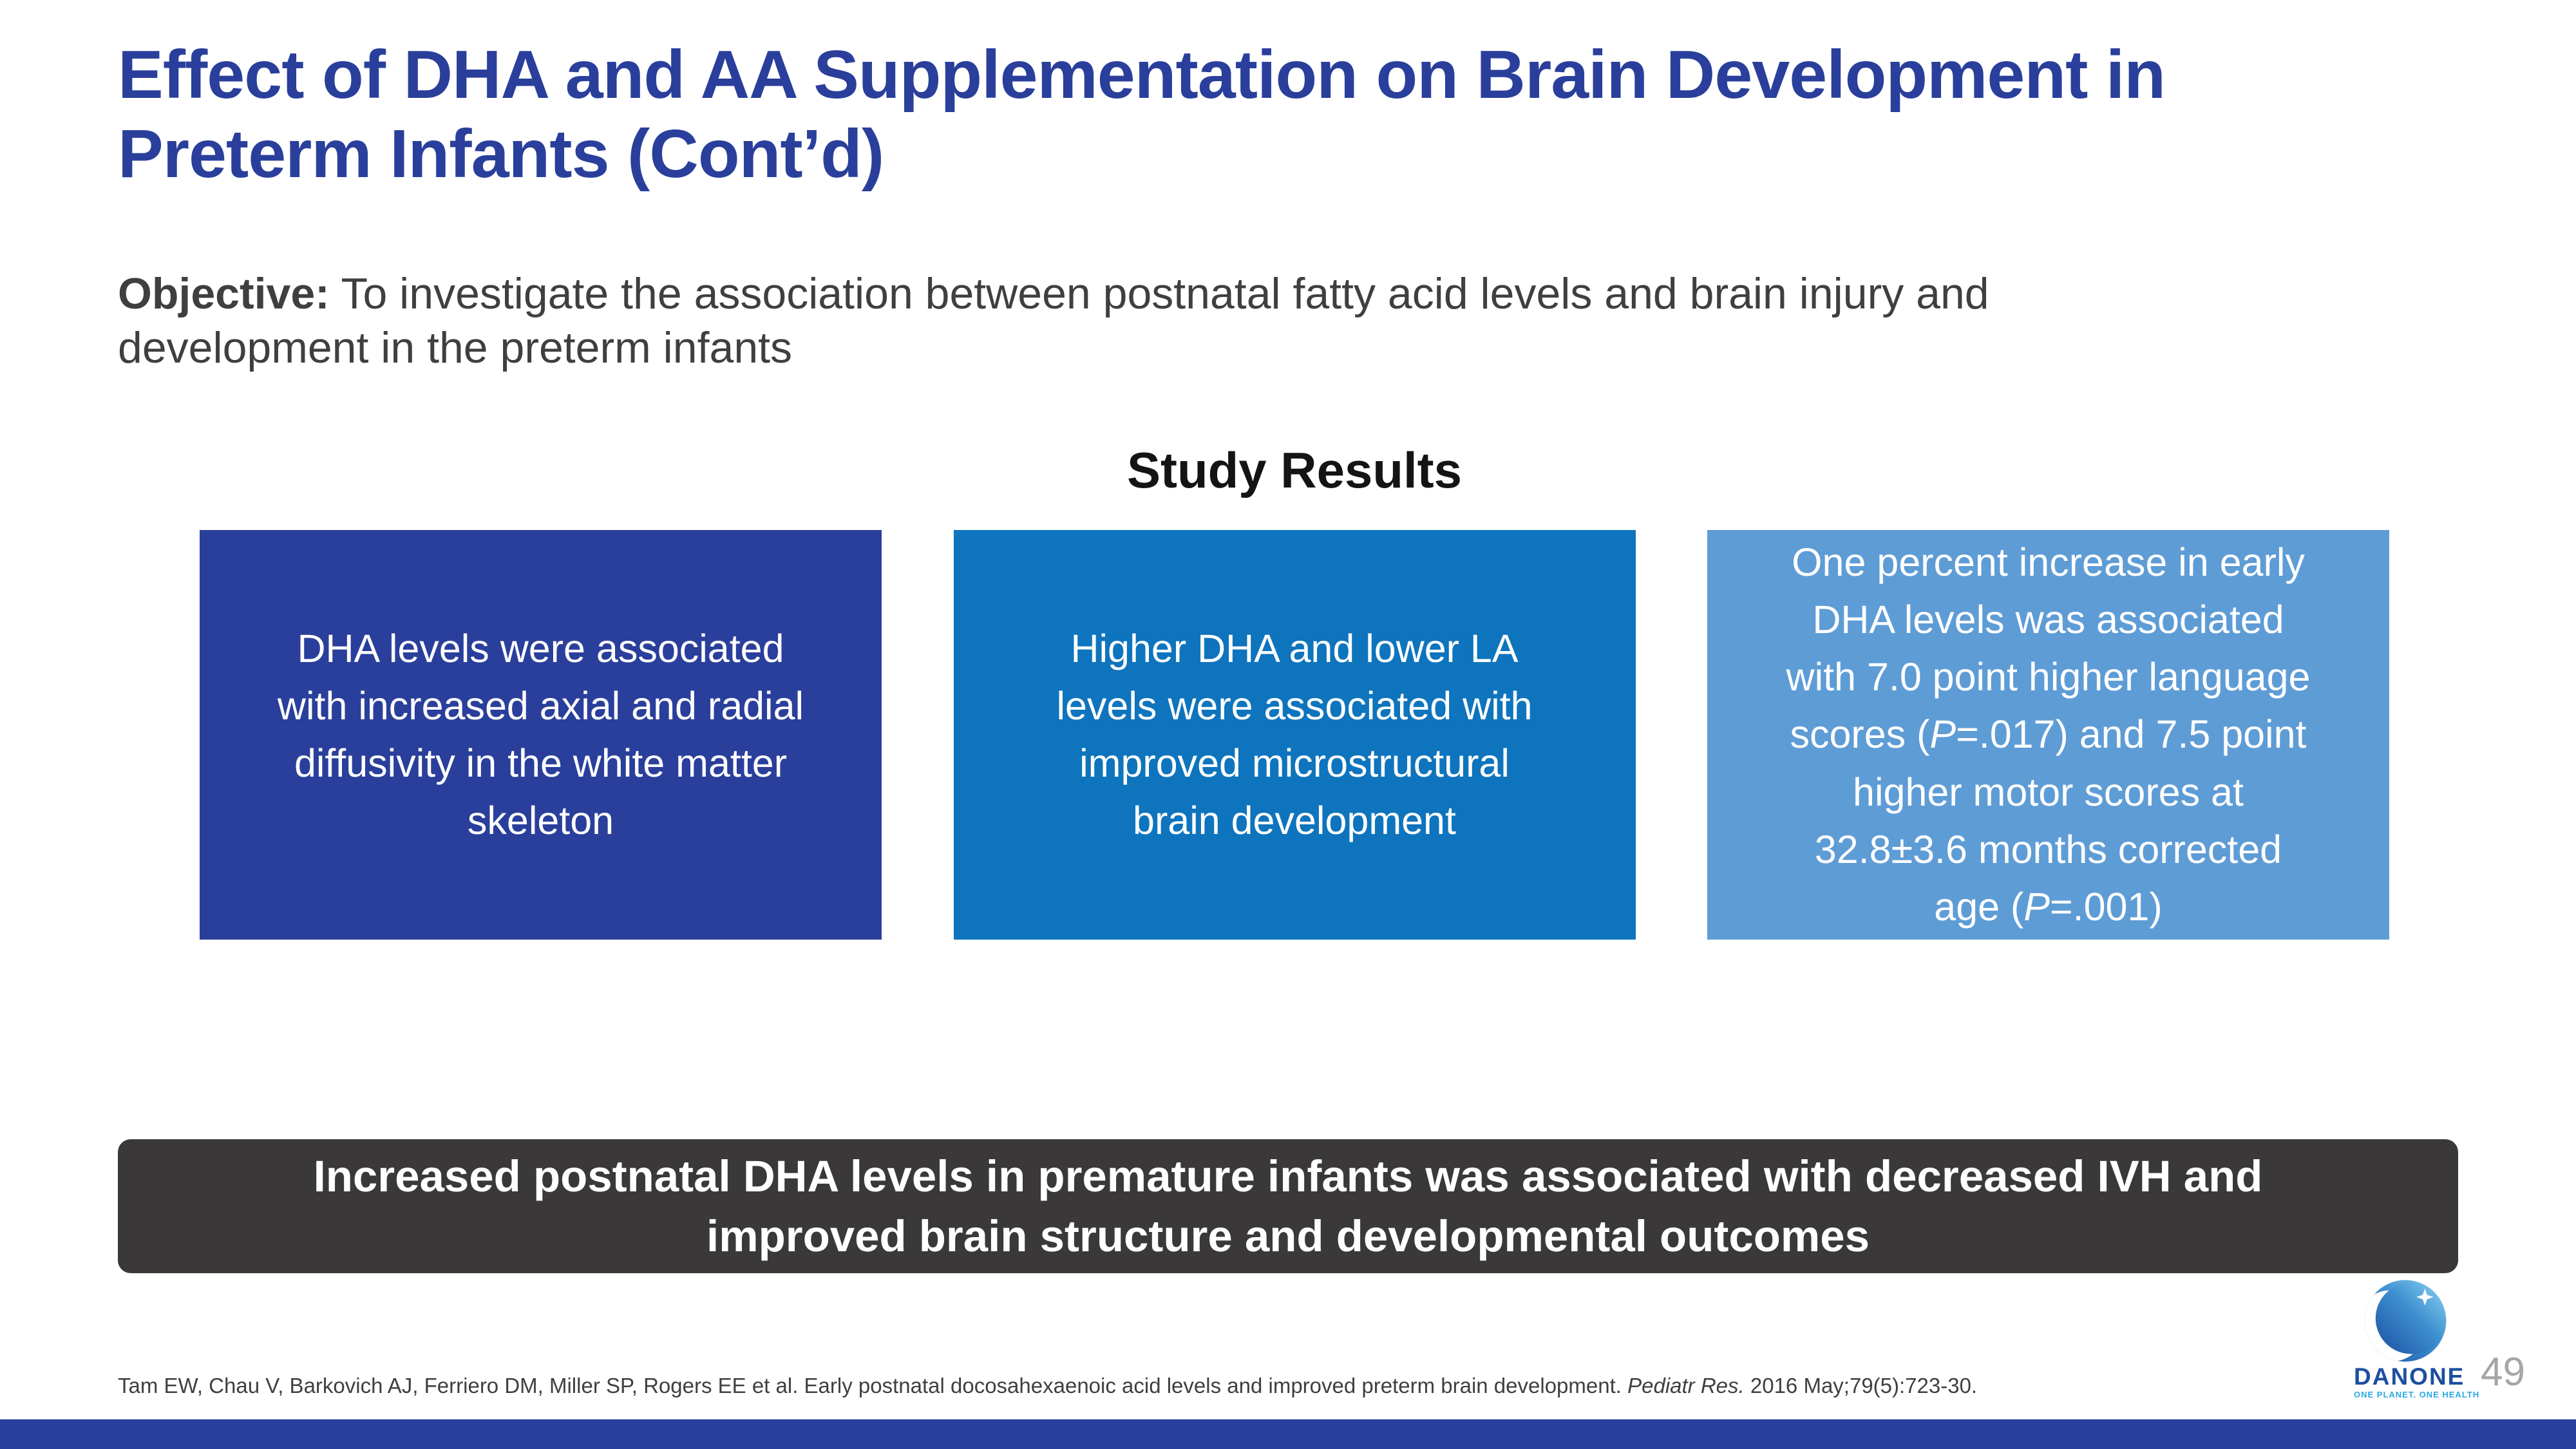 This screenshot has width=2576, height=1449. I want to click on section-heading: Study Results, so click(1294, 470).